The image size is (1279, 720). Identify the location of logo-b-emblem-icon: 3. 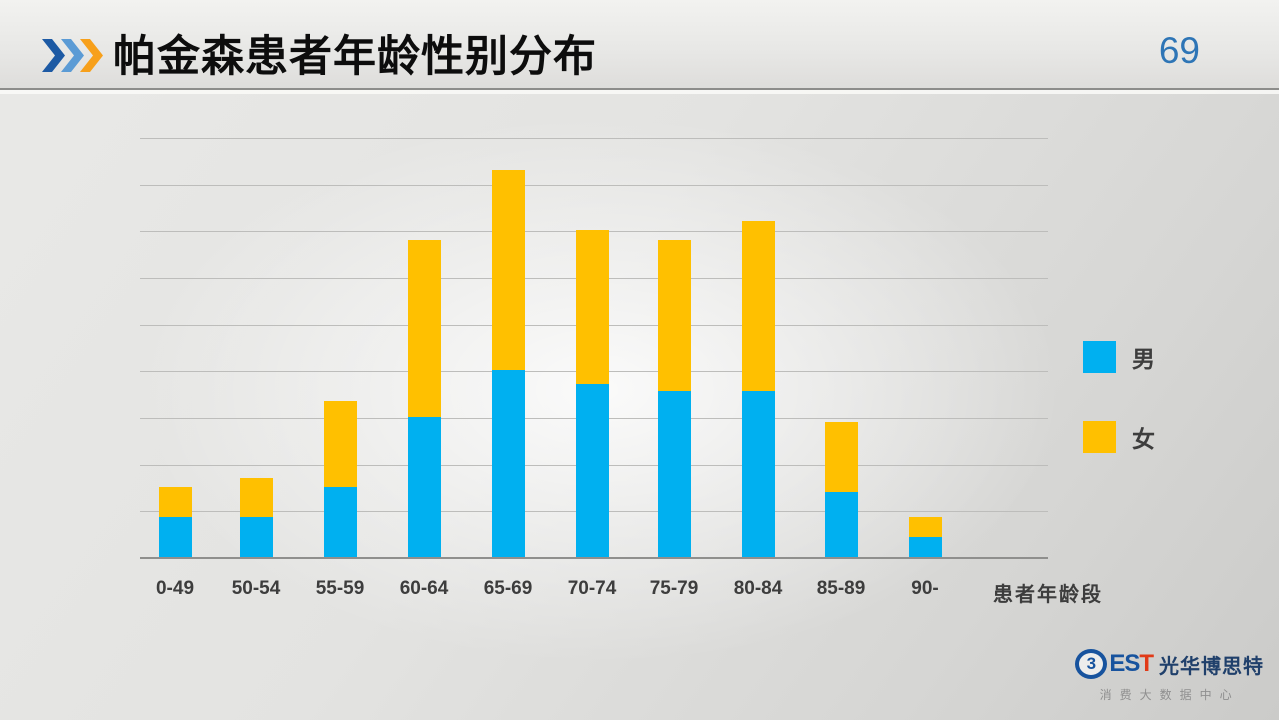
(1091, 664).